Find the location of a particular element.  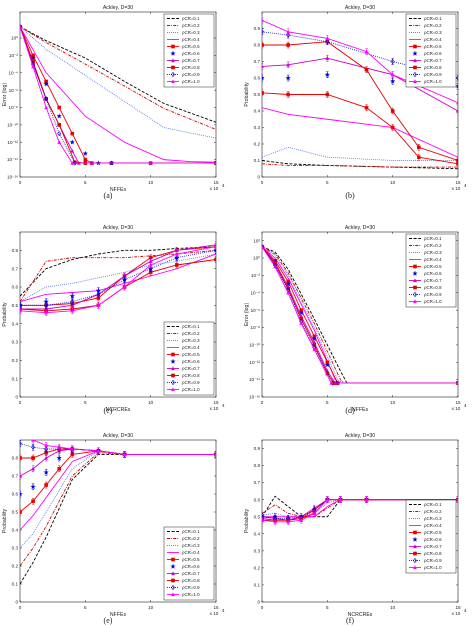

legend-entry-4: ρCR=0.5 is located at coordinates (191, 354).